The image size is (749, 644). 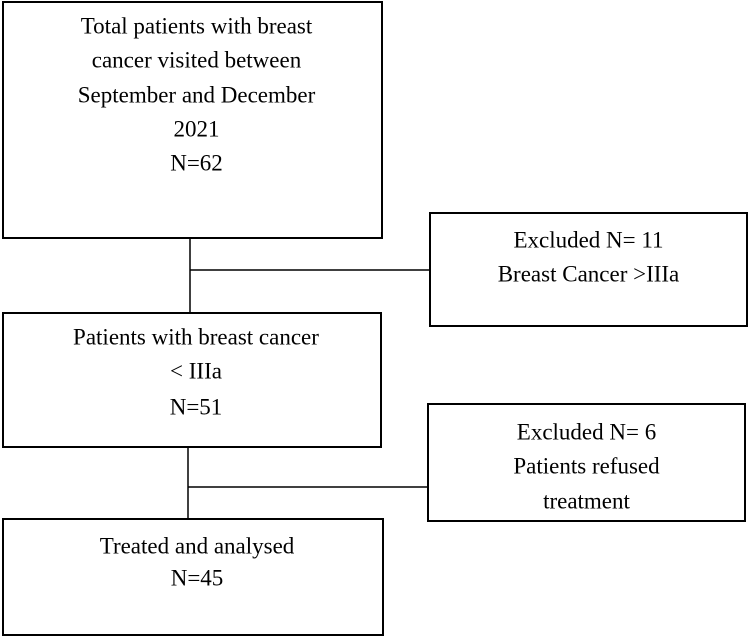 I want to click on box-text: N=45, so click(x=197, y=577).